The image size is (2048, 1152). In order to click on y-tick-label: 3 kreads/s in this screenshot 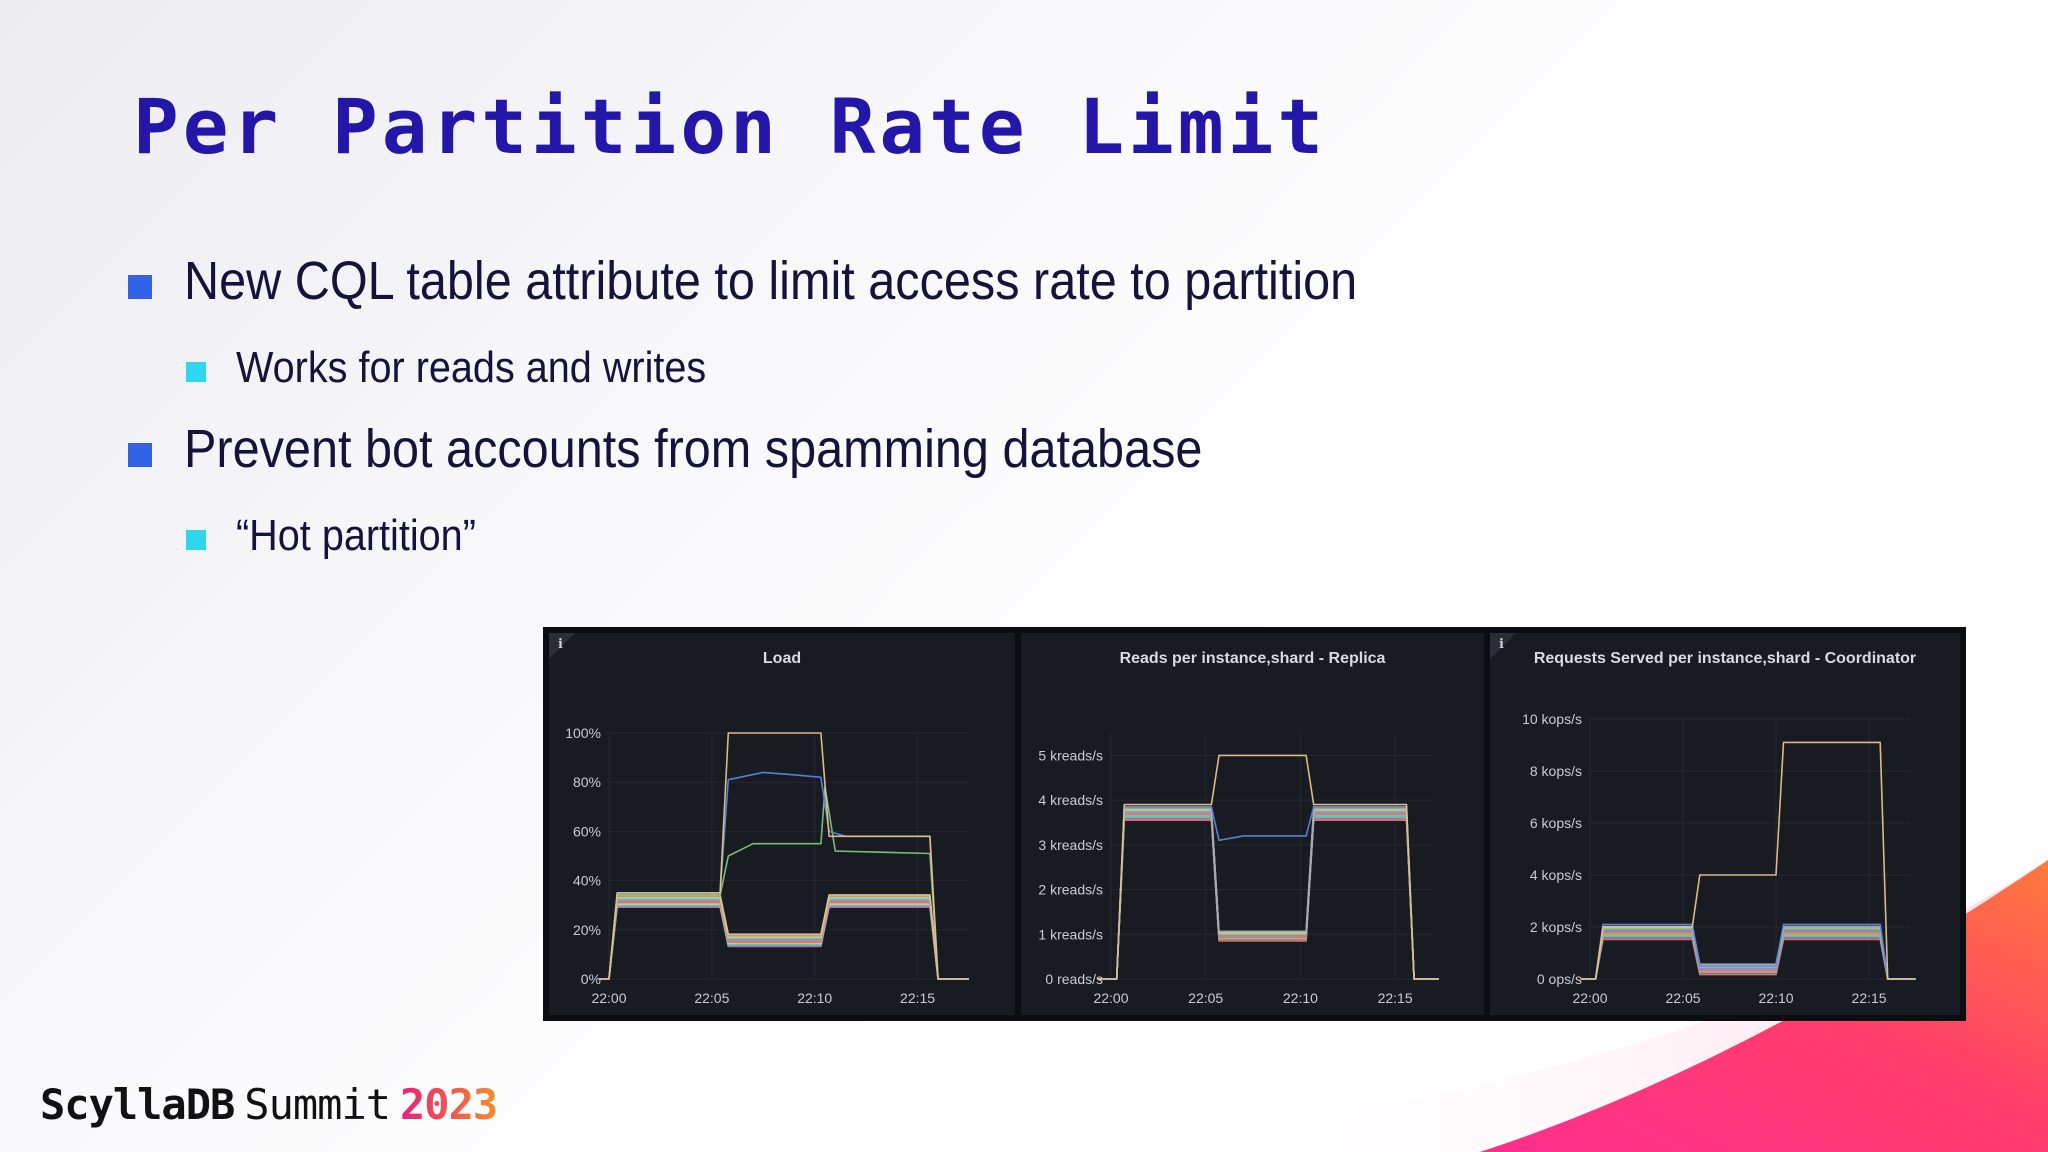, I will do `click(1070, 845)`.